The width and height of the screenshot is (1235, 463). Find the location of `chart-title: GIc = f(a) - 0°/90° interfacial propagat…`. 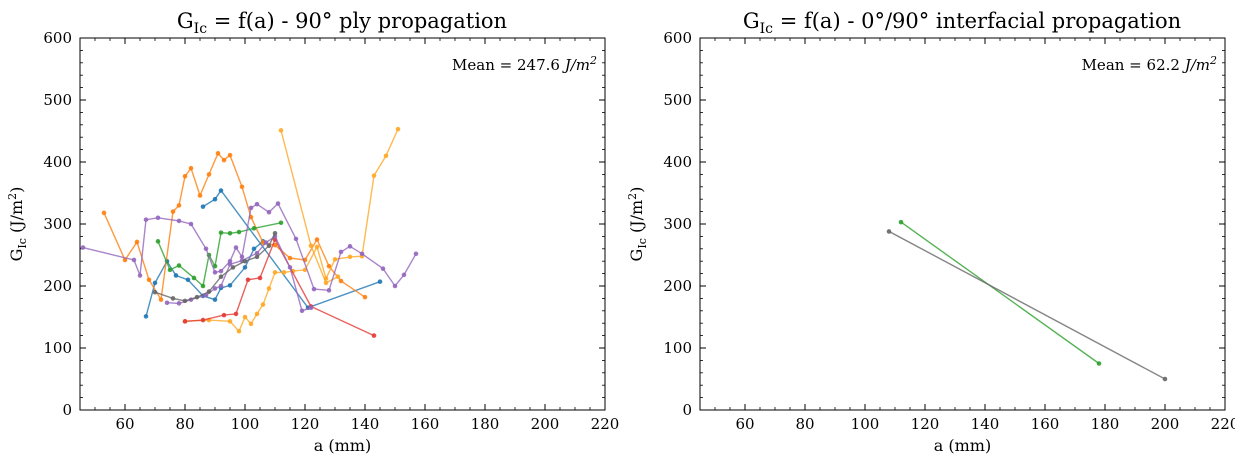

chart-title: GIc = f(a) - 0°/90° interfacial propagat… is located at coordinates (962, 23).